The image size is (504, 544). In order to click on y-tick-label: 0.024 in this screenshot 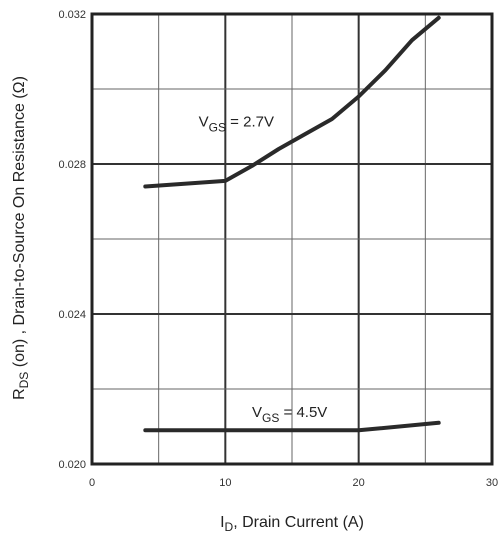, I will do `click(72, 315)`.